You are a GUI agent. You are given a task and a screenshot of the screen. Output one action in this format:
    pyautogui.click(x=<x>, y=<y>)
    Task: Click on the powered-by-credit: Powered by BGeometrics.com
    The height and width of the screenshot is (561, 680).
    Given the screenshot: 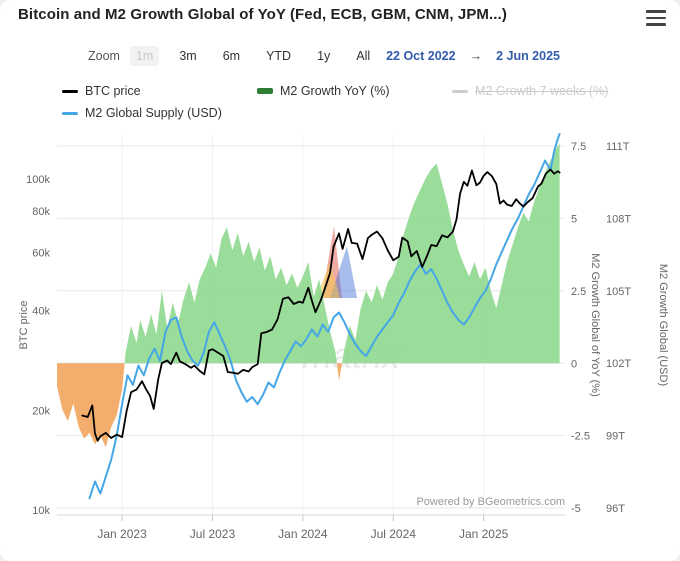 What is the action you would take?
    pyautogui.click(x=490, y=502)
    